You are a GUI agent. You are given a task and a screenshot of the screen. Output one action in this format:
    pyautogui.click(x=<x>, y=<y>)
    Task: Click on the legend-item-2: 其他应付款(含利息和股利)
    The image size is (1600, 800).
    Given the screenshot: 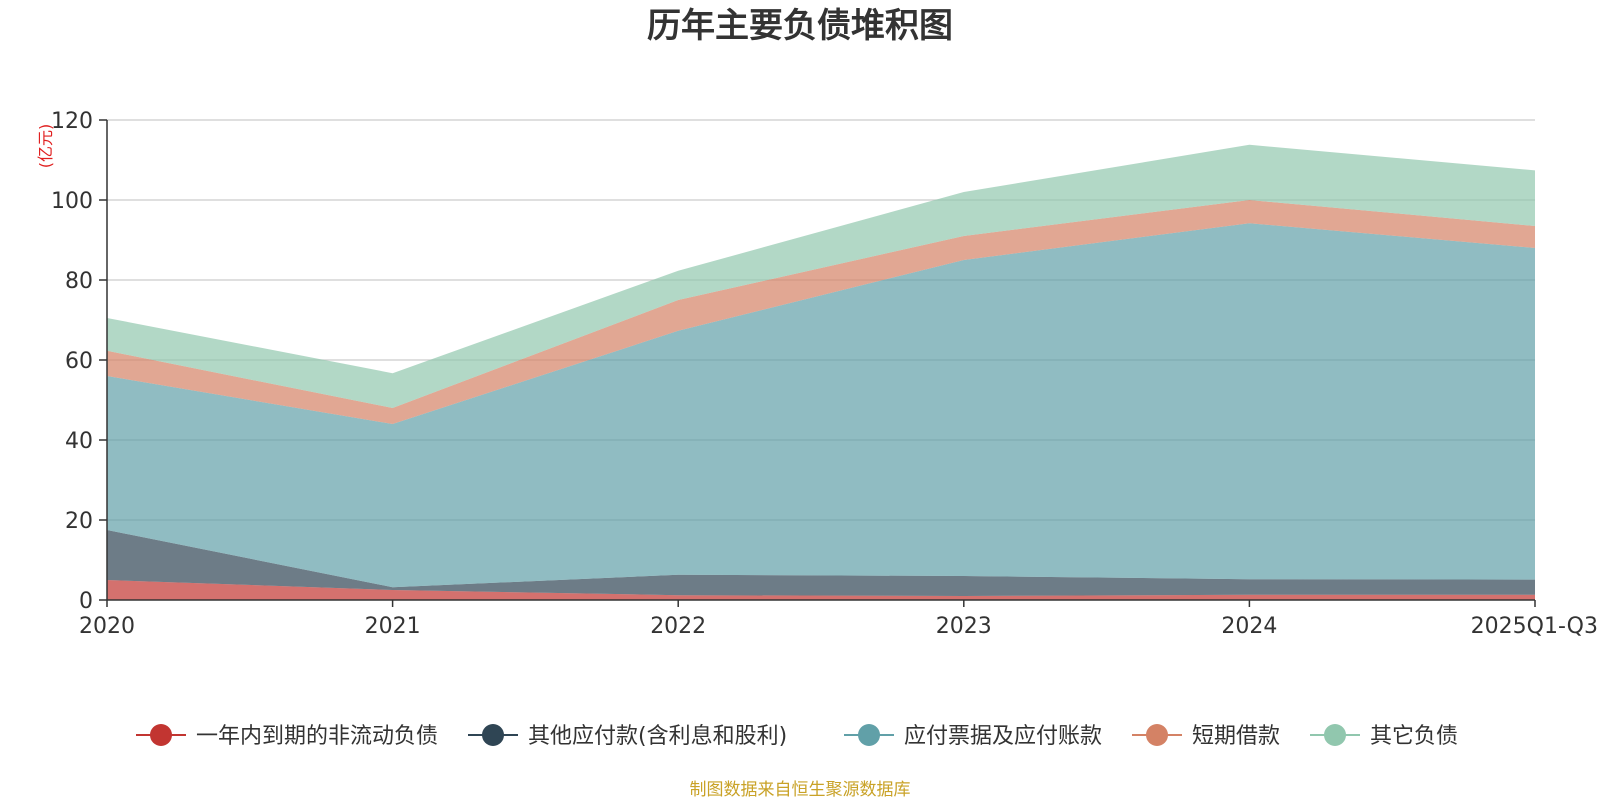 What is the action you would take?
    pyautogui.click(x=627, y=736)
    